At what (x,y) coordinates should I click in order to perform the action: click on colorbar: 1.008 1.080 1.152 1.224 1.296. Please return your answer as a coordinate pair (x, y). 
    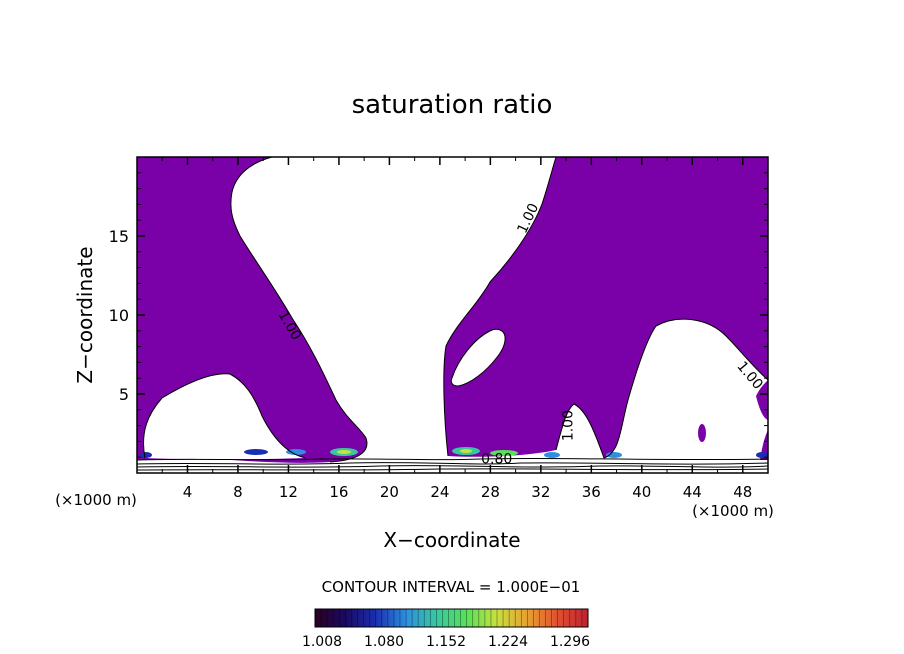
    Looking at the image, I should click on (446, 629).